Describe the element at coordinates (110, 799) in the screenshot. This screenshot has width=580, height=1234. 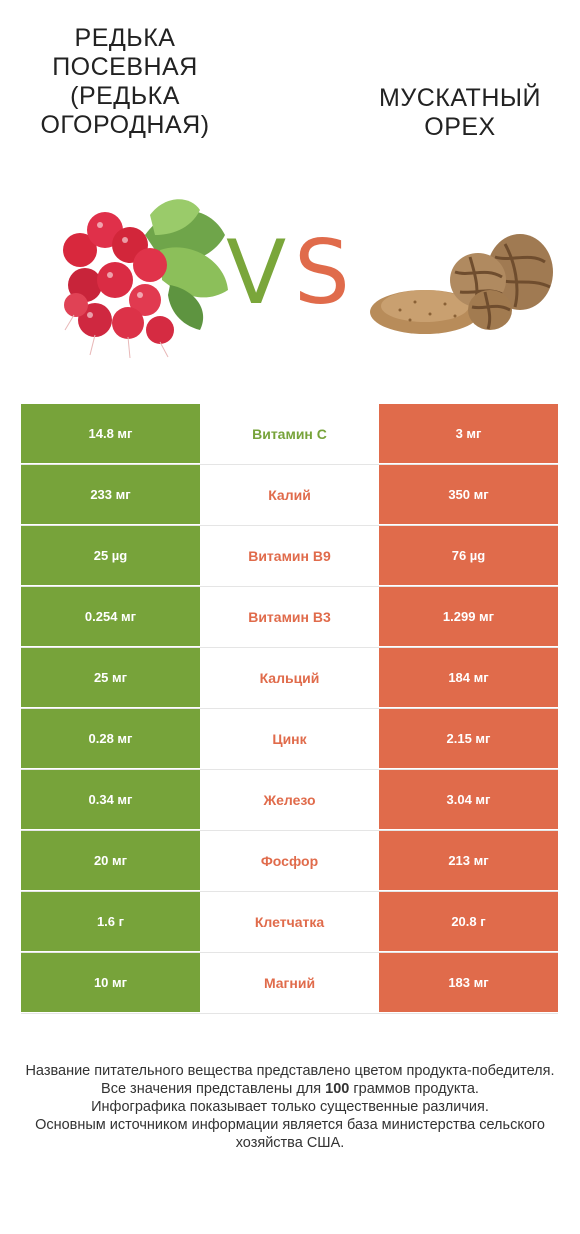
I see `left-value: 0.34 мг` at that location.